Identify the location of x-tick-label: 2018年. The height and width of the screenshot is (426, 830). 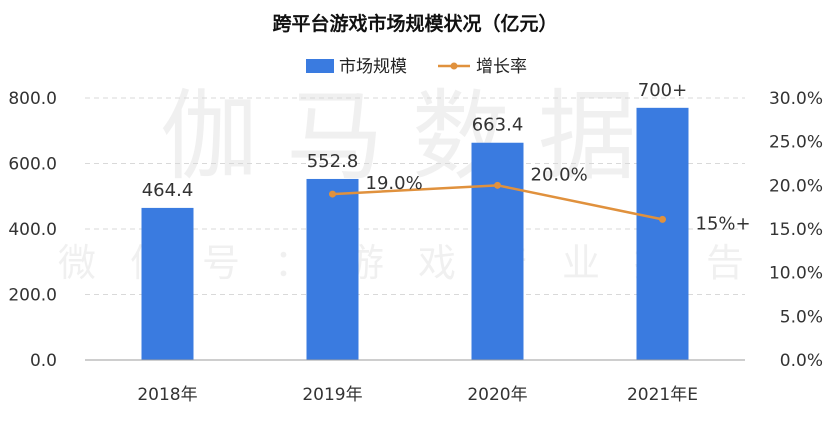
(167, 395).